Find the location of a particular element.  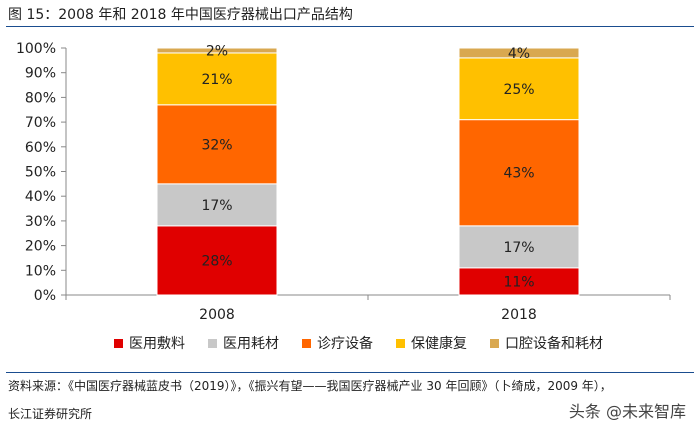

x-tick-label: 2018 is located at coordinates (519, 315).